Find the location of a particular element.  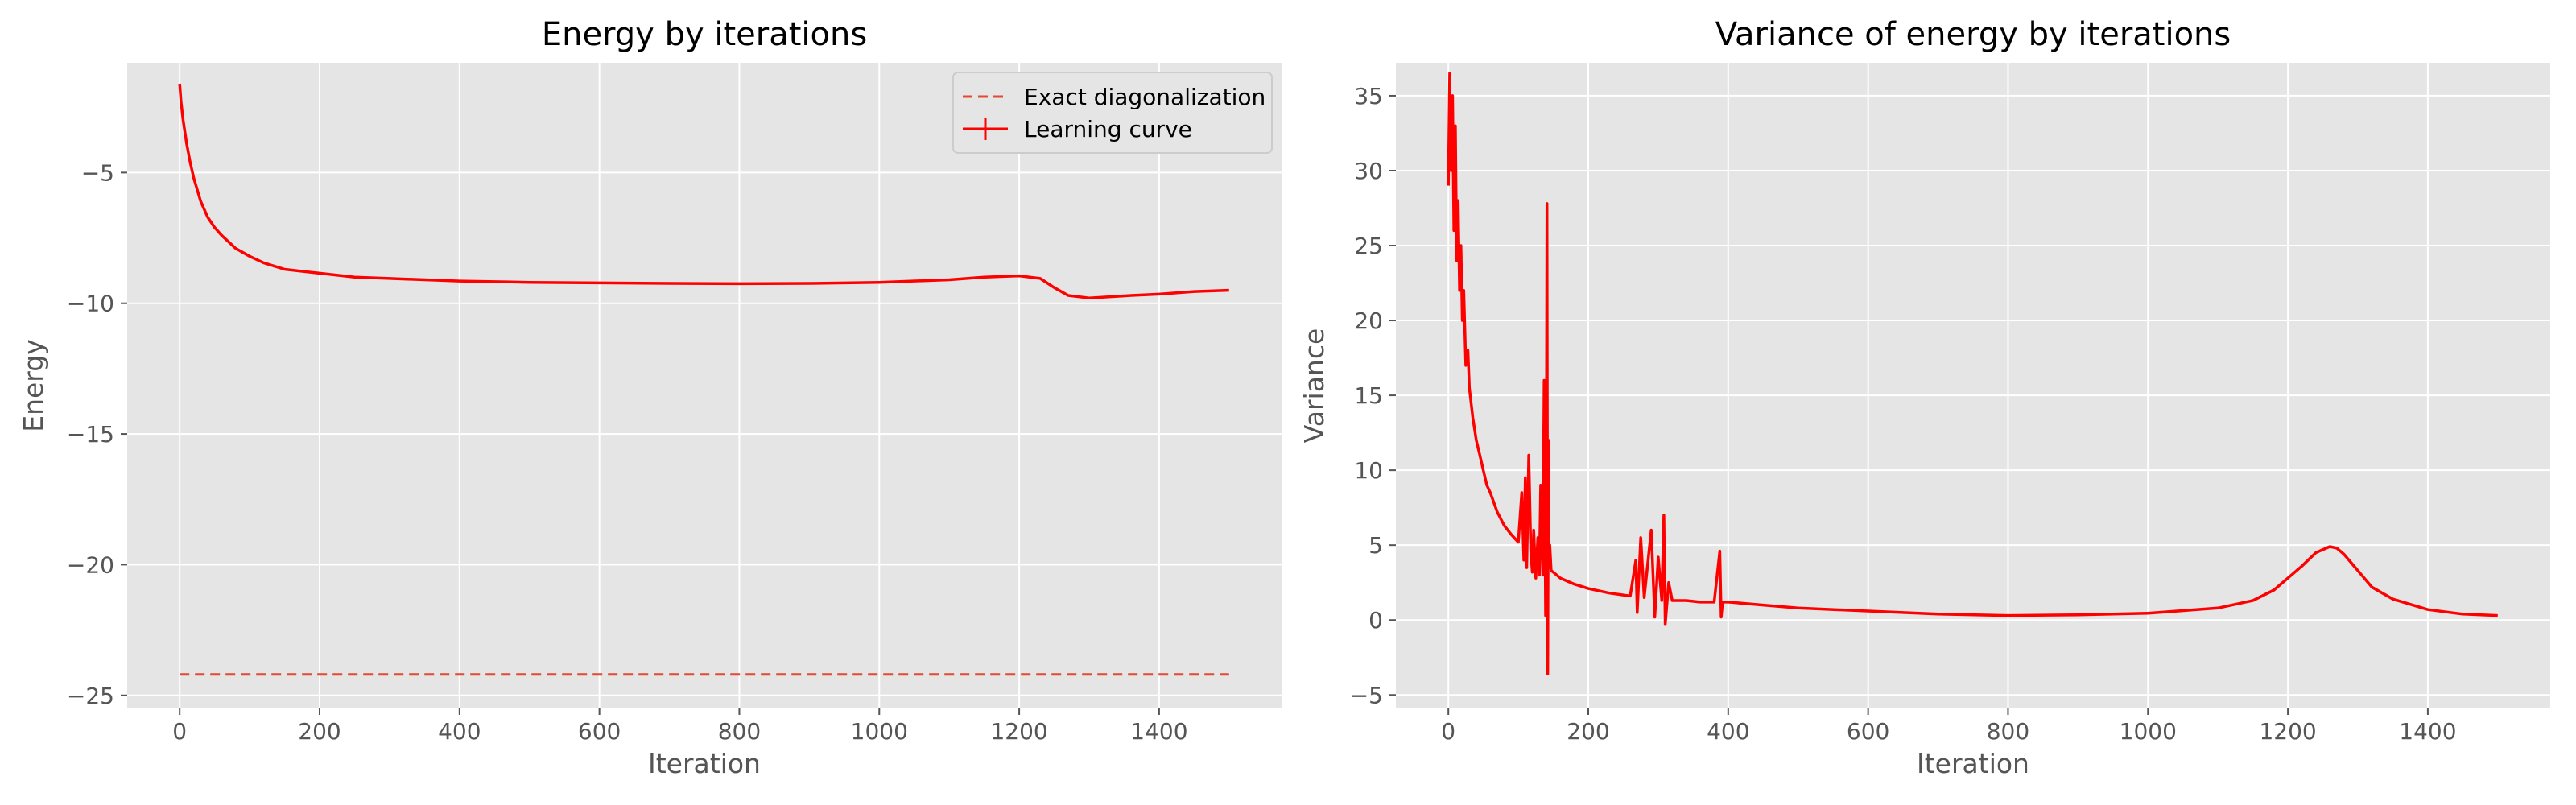

energy-y-tick-label: −10 is located at coordinates (90, 304).